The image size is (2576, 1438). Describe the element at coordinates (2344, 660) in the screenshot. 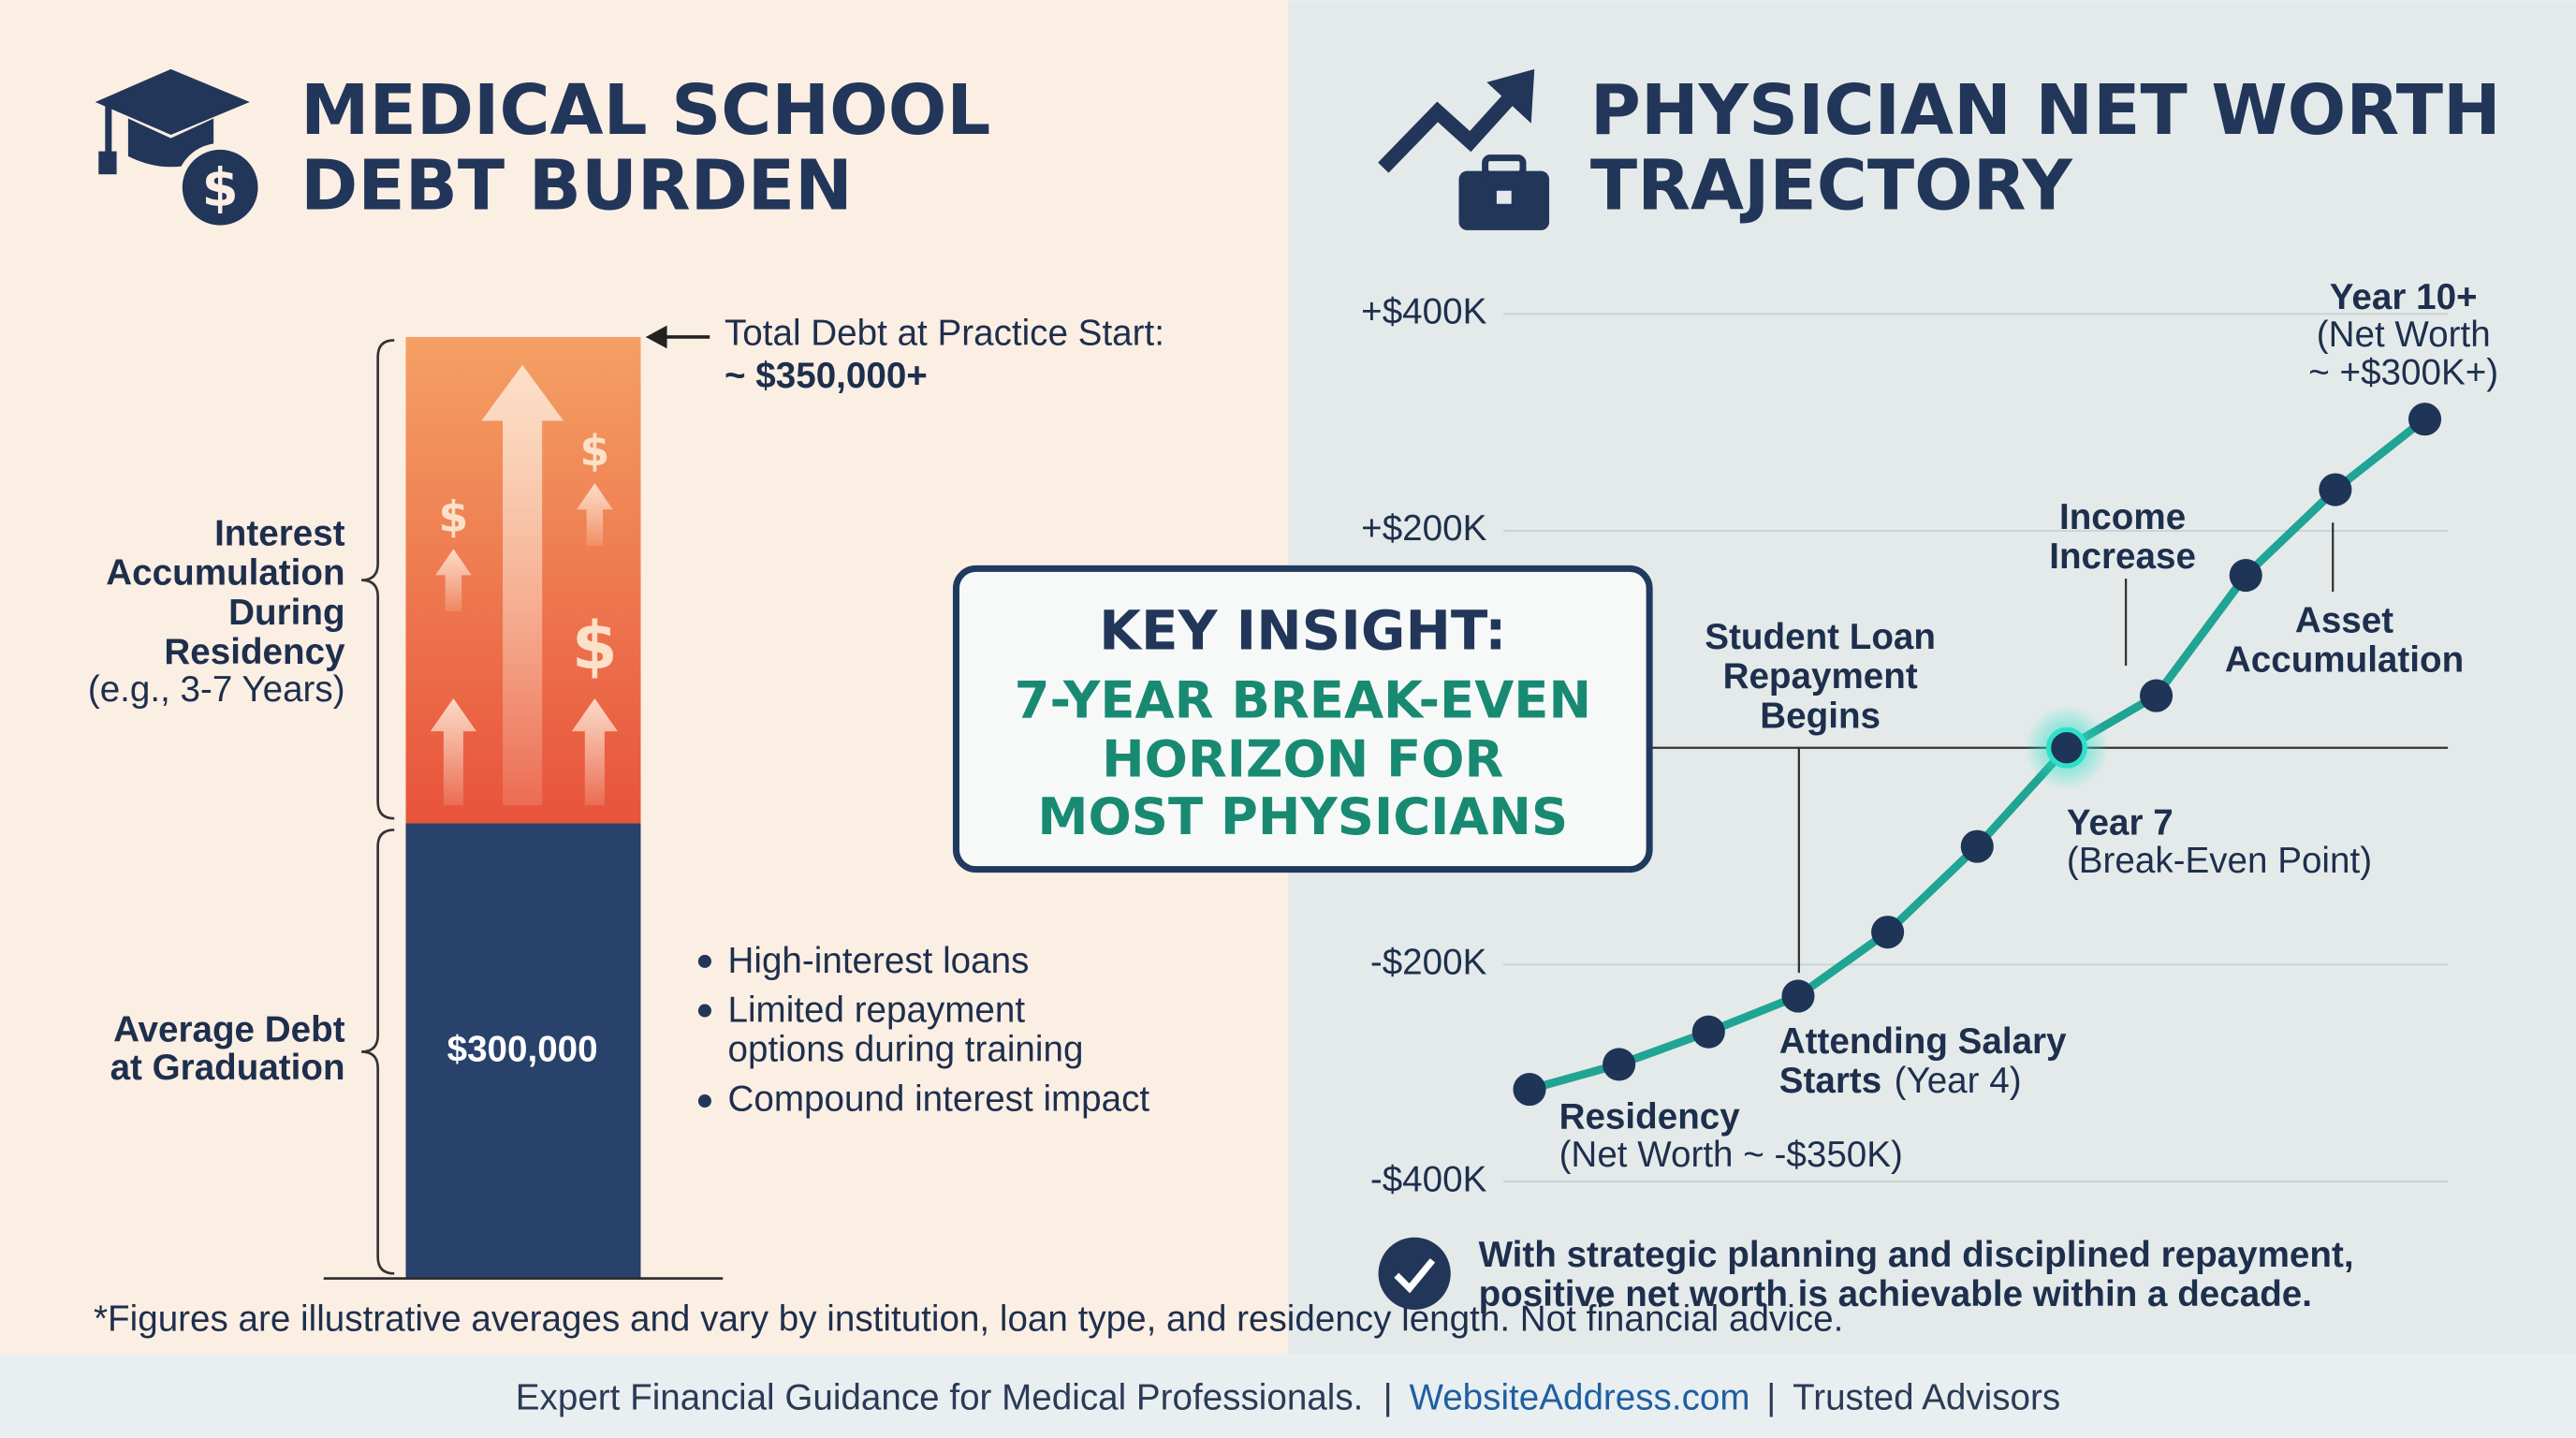

I see `annotation-title: Accumulation` at that location.